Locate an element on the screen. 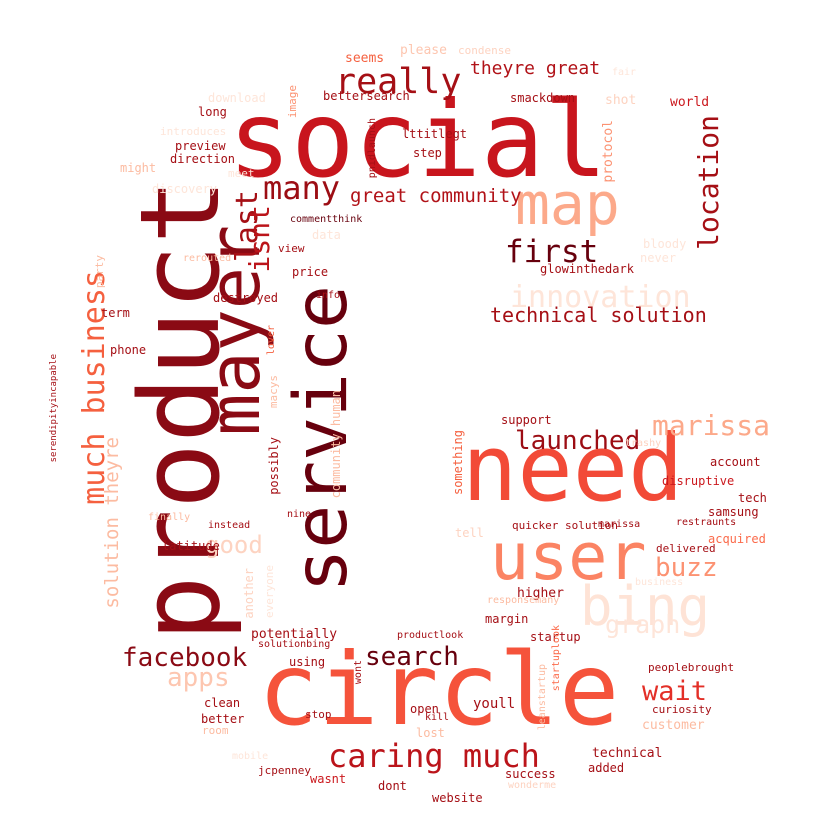 The image size is (825, 826). word-restraunts: restraunts is located at coordinates (706, 522).